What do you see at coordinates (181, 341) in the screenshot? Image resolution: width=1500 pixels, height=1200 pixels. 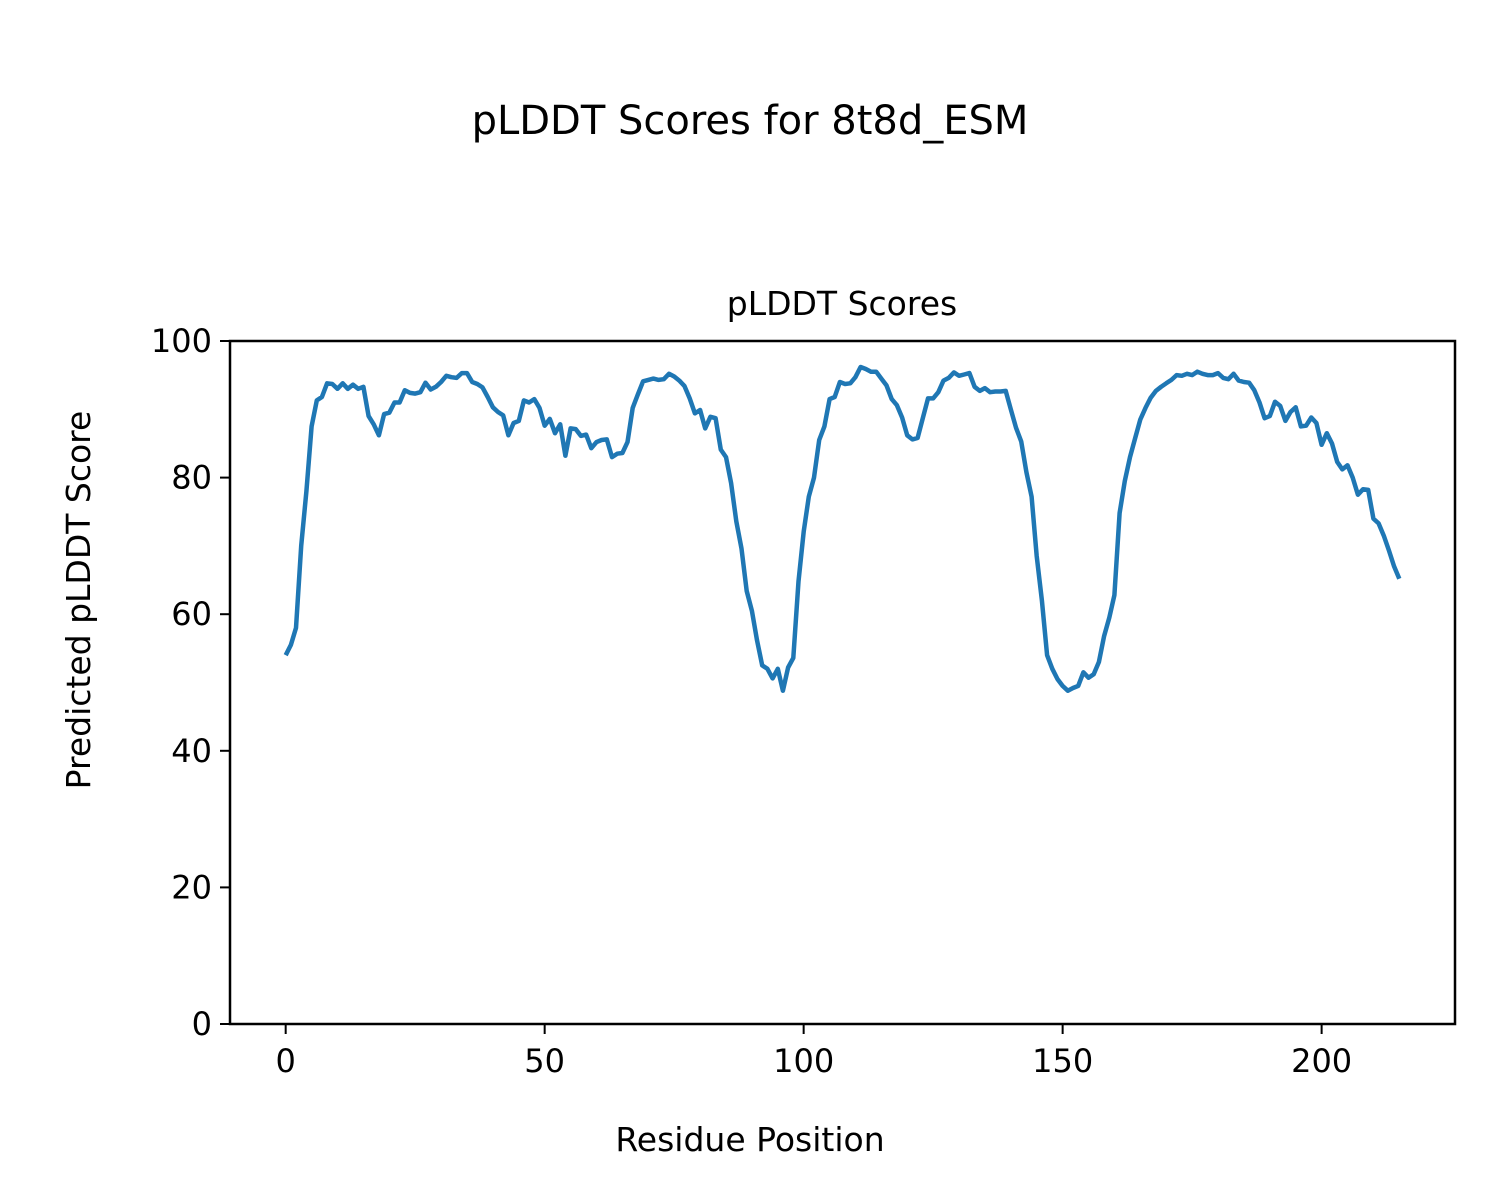 I see `y-tick-label: 100` at bounding box center [181, 341].